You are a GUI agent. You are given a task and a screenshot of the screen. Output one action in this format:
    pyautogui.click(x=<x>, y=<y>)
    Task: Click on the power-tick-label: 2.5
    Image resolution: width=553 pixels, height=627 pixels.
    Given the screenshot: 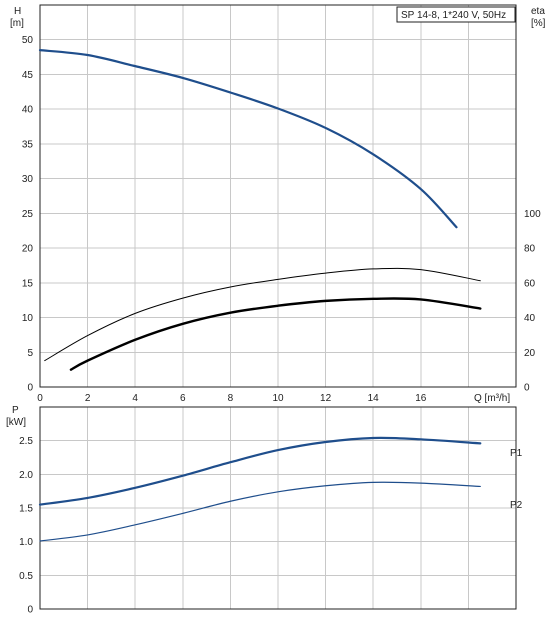 What is the action you would take?
    pyautogui.click(x=26, y=441)
    